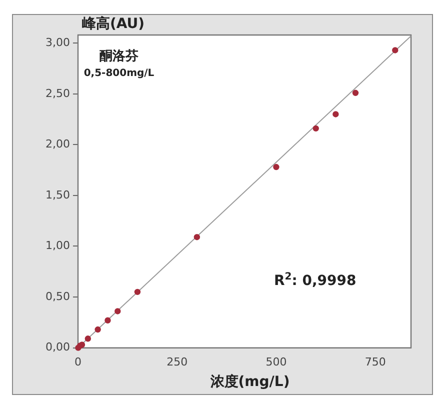  Describe the element at coordinates (276, 361) in the screenshot. I see `x-tick-label: 500` at that location.